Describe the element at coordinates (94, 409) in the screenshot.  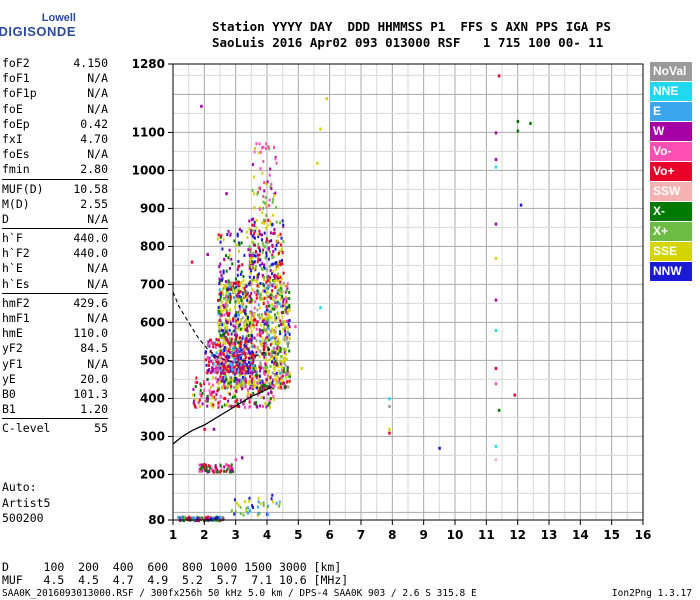
I see `param-value: 1.20` at that location.